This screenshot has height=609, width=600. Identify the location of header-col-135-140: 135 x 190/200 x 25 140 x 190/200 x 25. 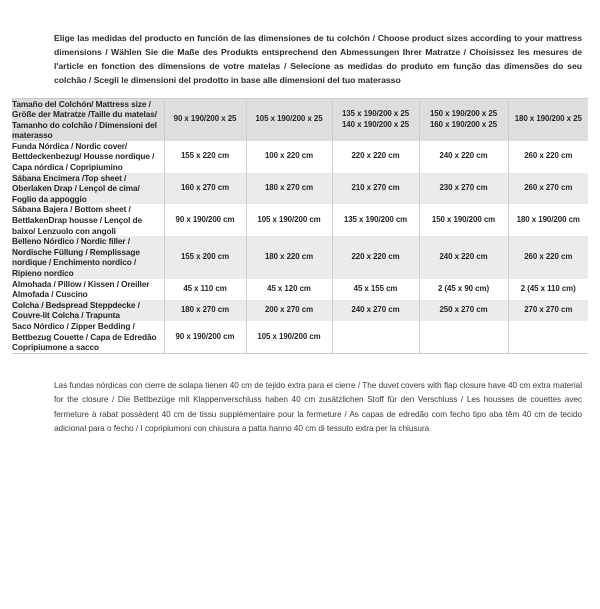
(376, 119).